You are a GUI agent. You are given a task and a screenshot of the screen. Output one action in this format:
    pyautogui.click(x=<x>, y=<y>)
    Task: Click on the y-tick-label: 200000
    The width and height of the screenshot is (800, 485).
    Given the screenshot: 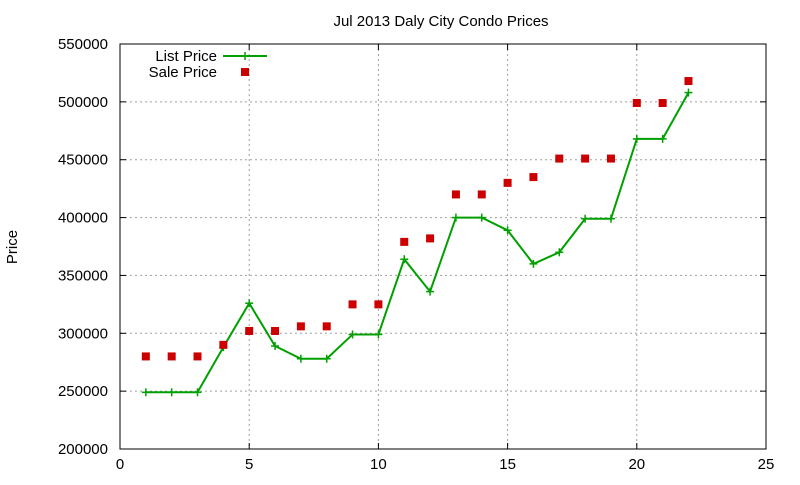 What is the action you would take?
    pyautogui.click(x=83, y=449)
    